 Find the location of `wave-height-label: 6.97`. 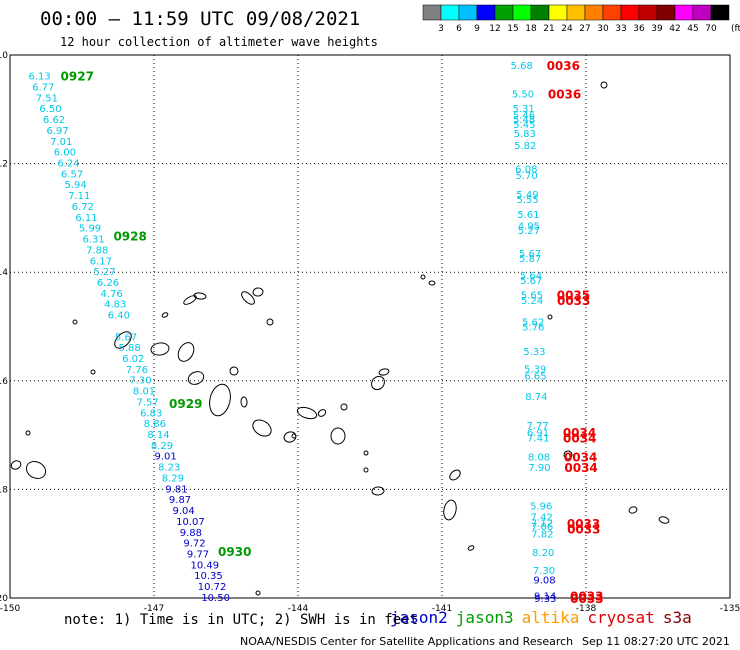

wave-height-label: 6.97 is located at coordinates (58, 131).